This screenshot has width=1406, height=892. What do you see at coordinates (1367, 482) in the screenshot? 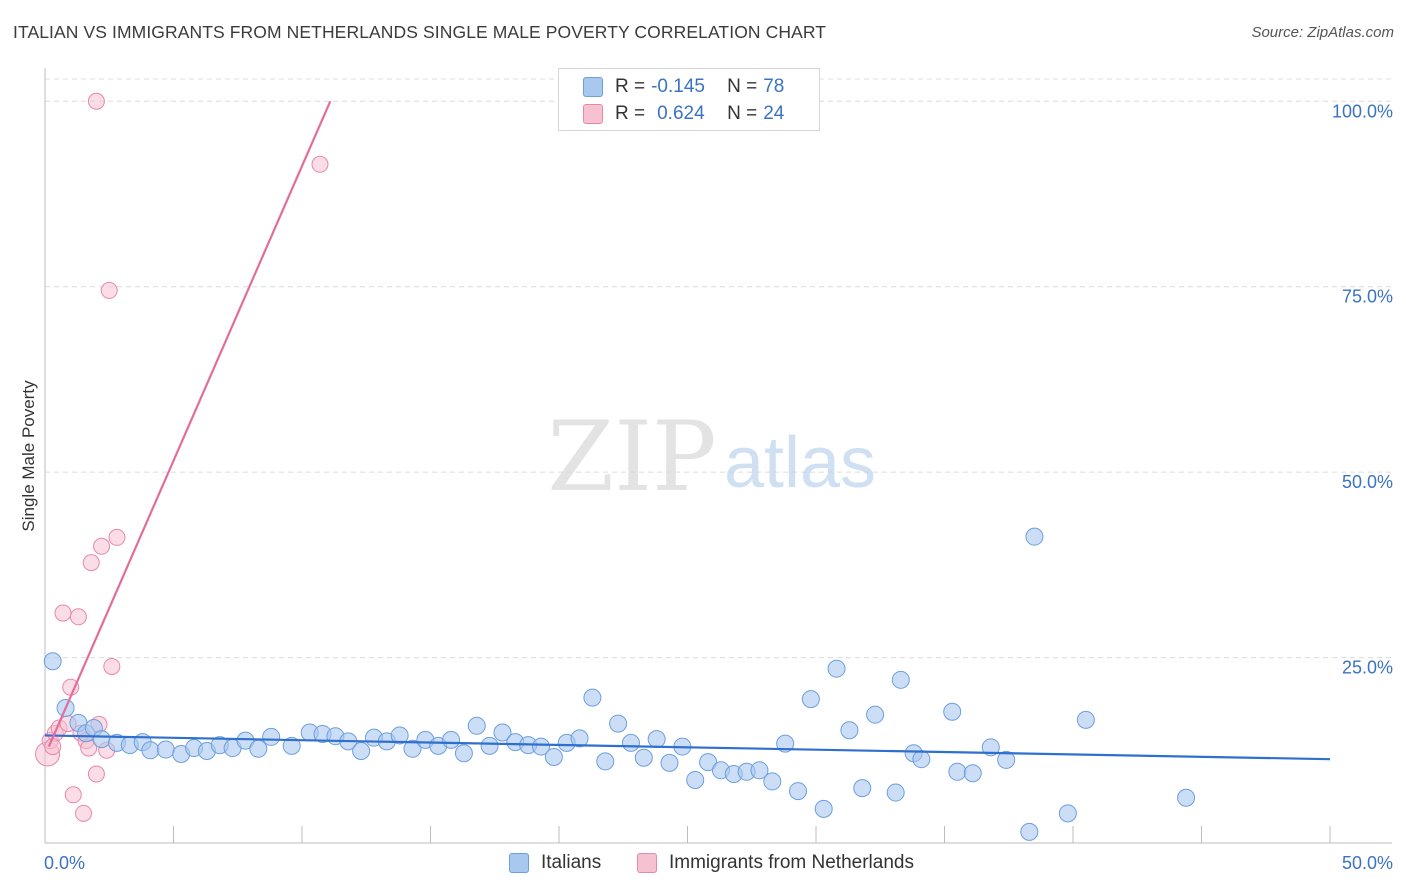
I see `y-tick-label: 50.0%` at bounding box center [1367, 482].